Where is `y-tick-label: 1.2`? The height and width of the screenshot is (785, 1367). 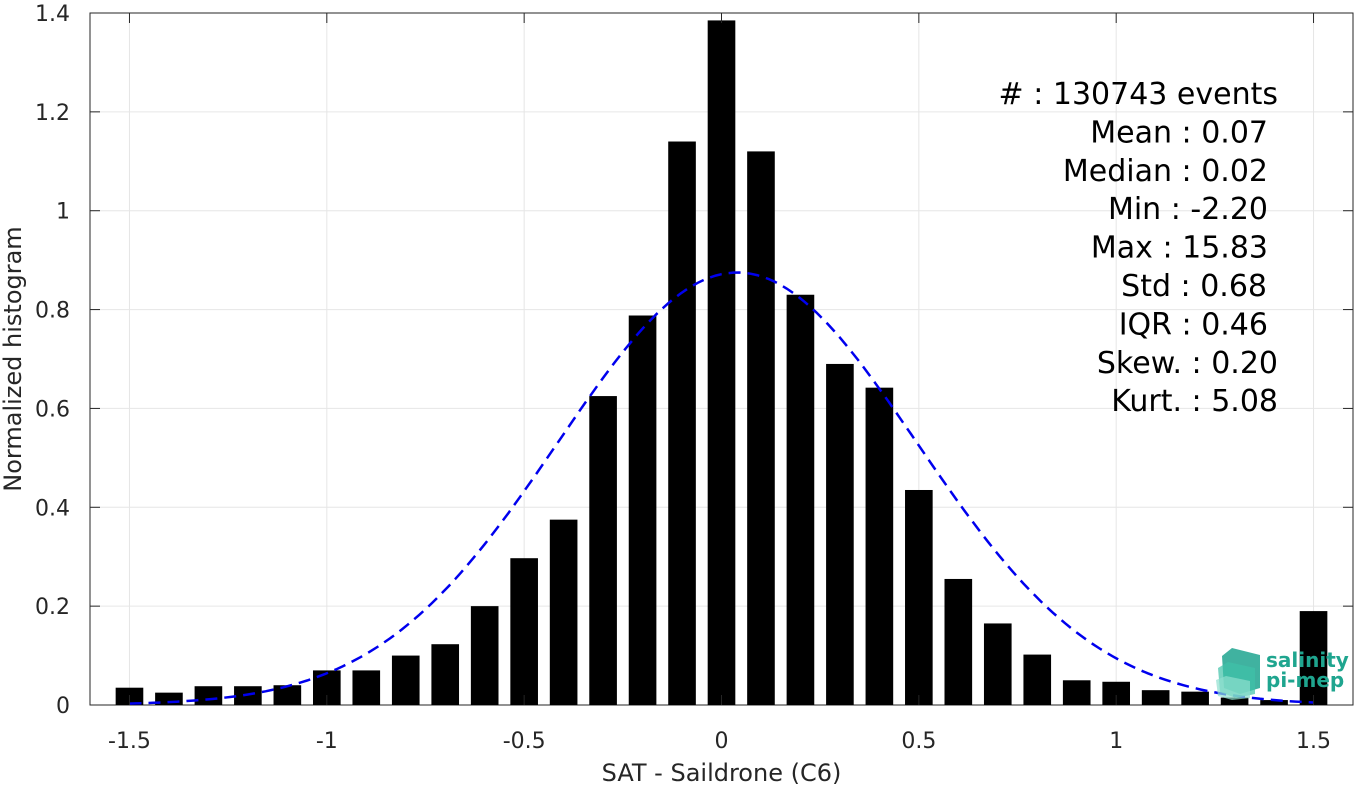
y-tick-label: 1.2 is located at coordinates (52, 113).